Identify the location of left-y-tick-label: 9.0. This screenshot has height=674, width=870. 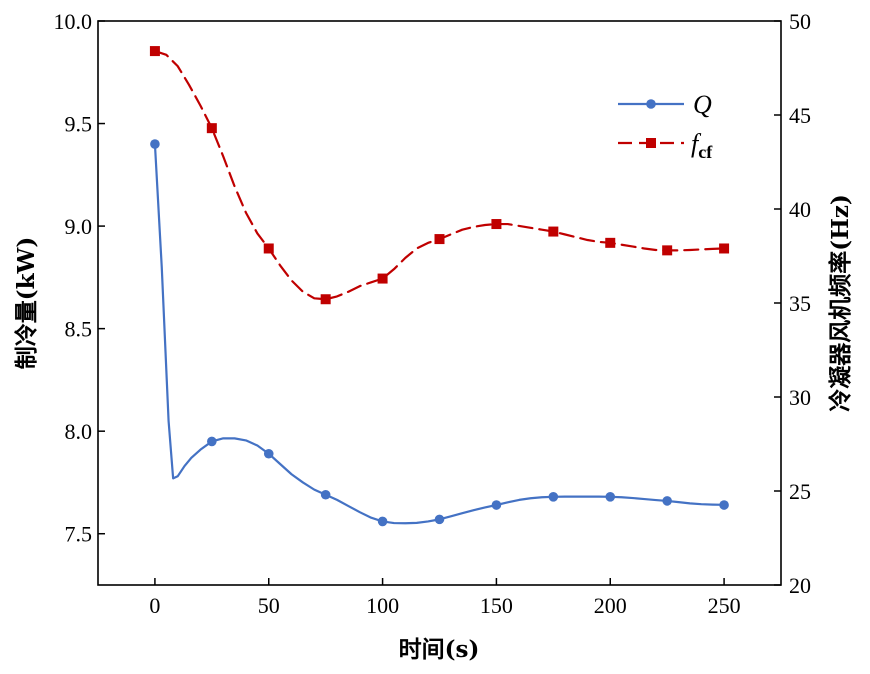
(79, 226).